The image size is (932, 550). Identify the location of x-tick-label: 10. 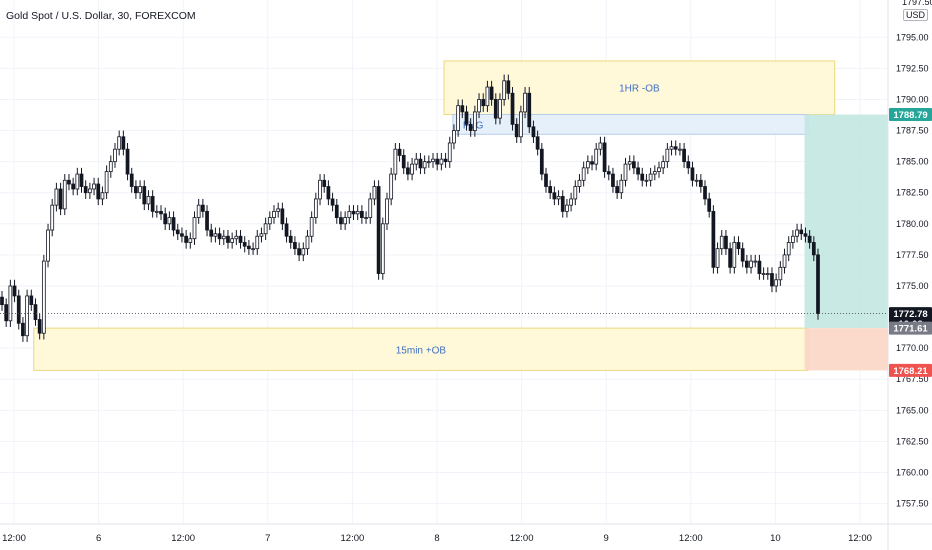
(775, 538).